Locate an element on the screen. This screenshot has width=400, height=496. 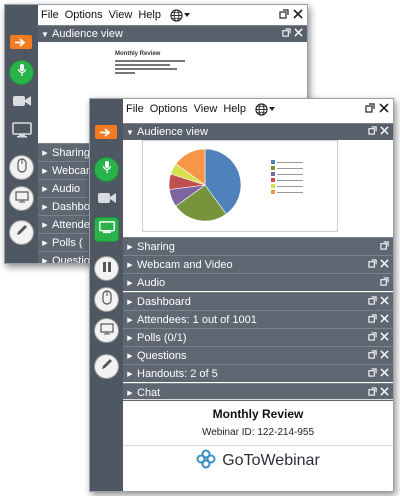
panel-row-label: Dashbo is located at coordinates (71, 206).